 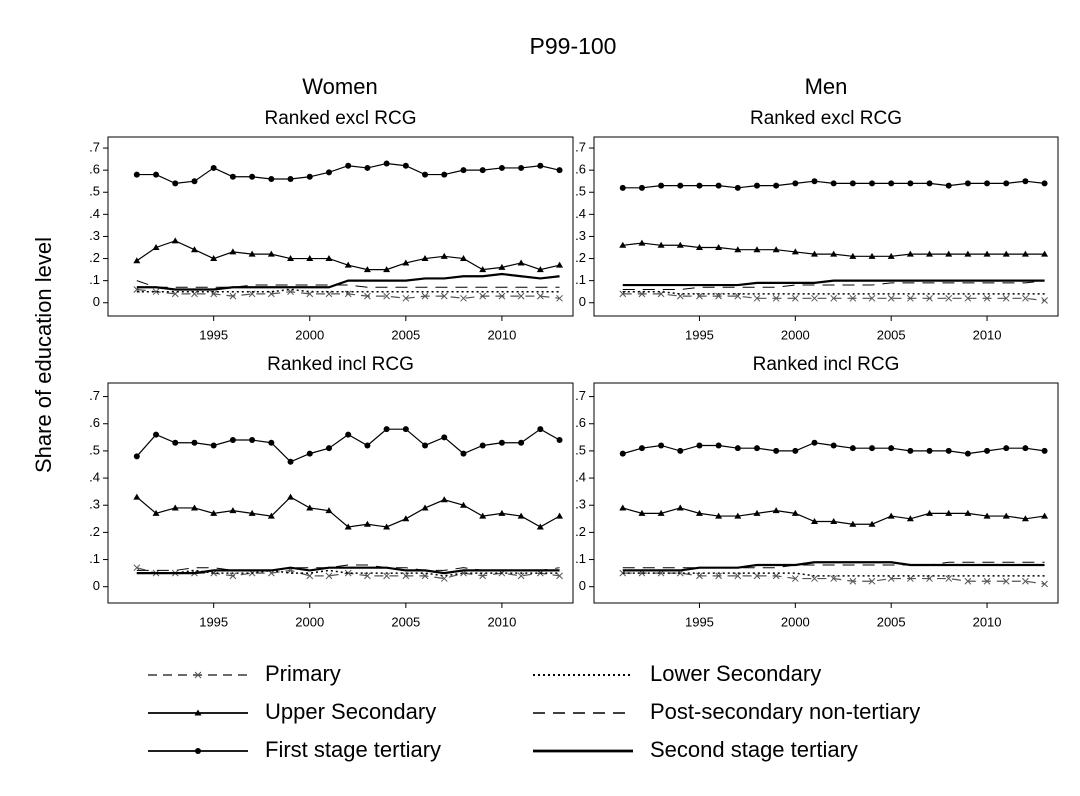 I want to click on panel-title: Ranked excl RCG, so click(x=340, y=118).